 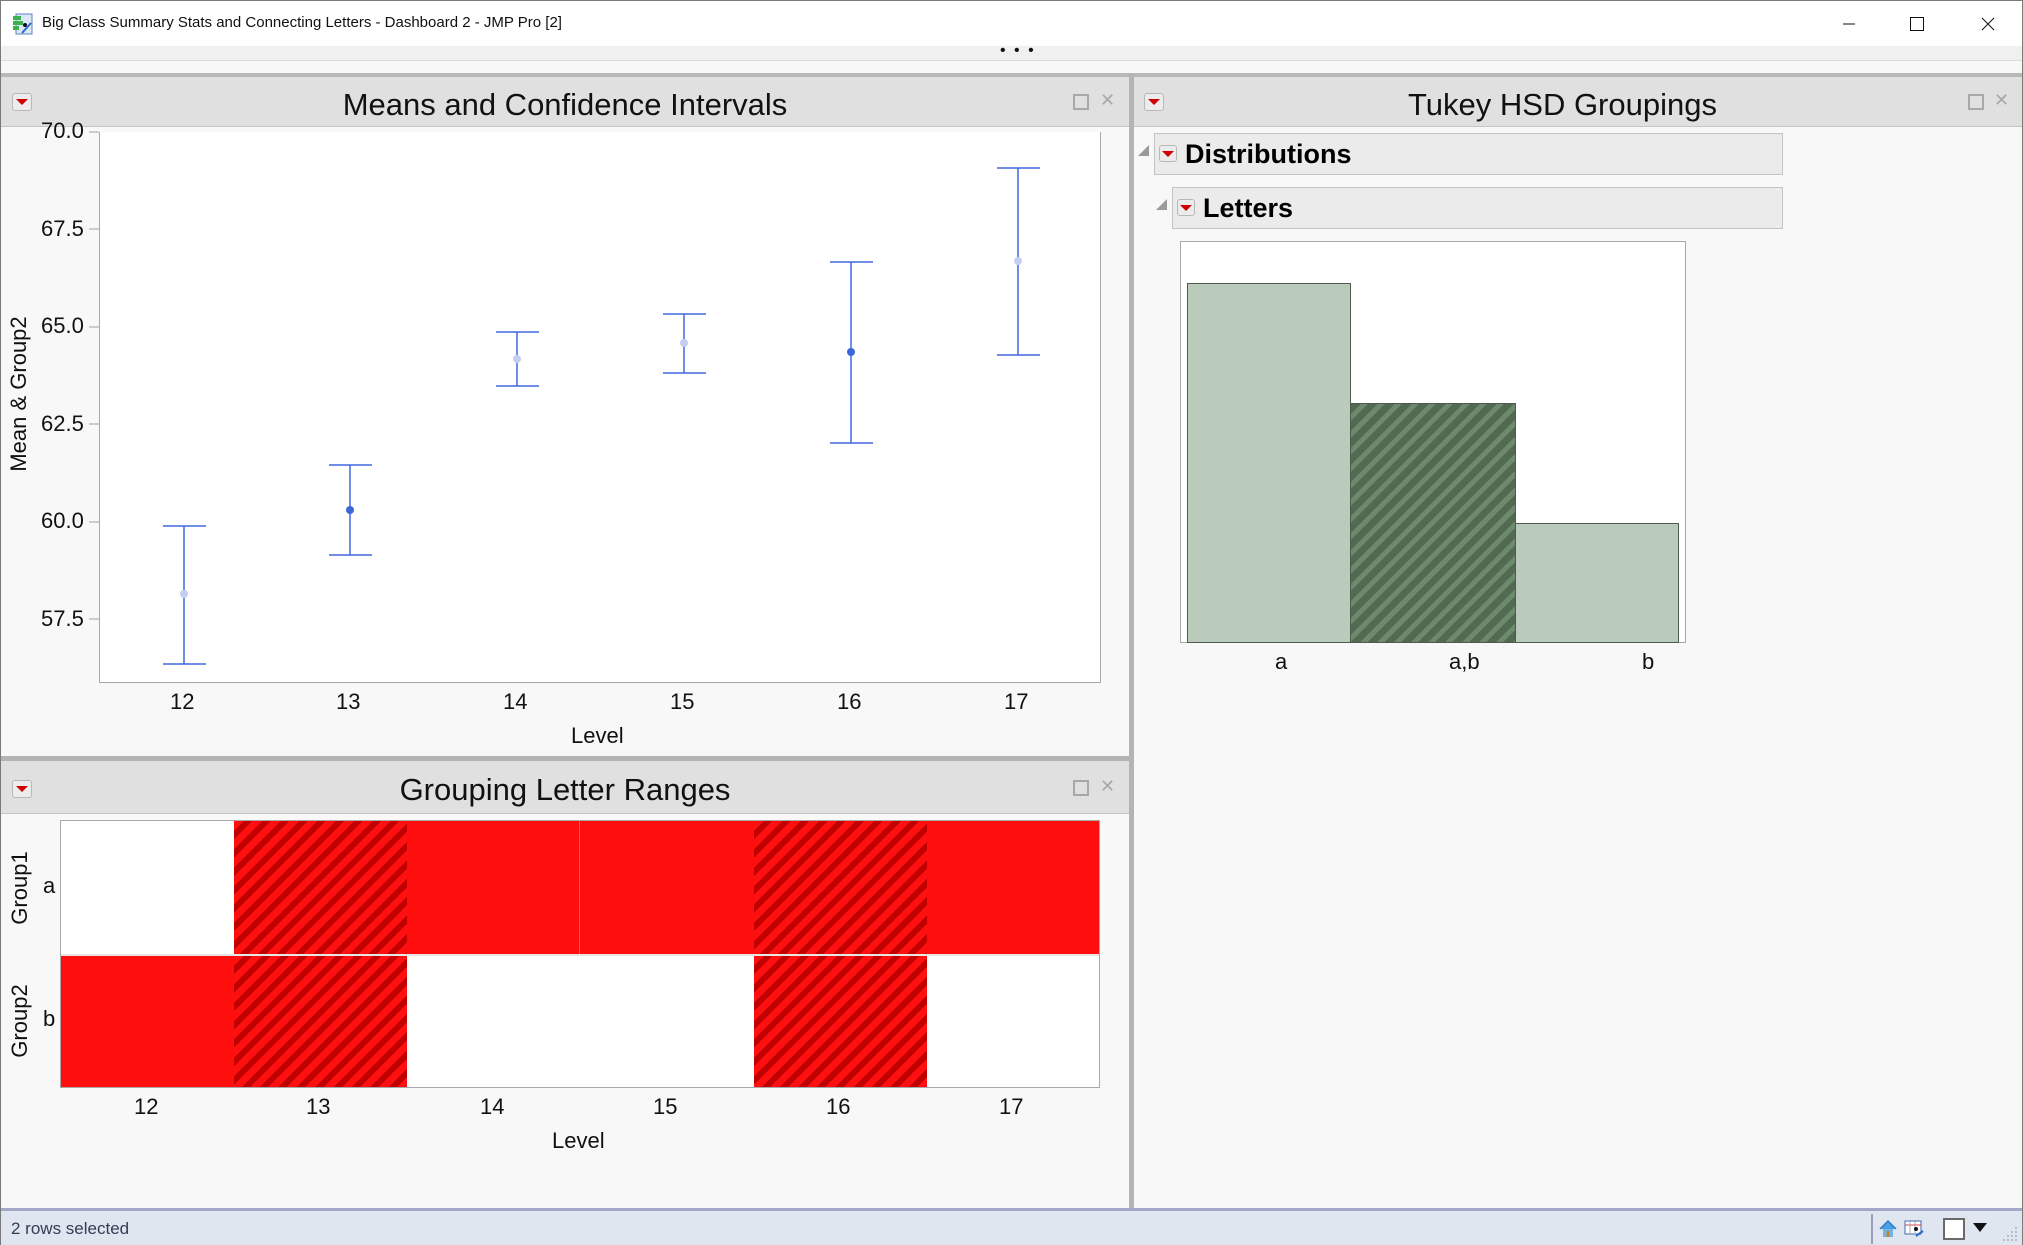 What do you see at coordinates (1248, 208) in the screenshot?
I see `outline-title: Letters` at bounding box center [1248, 208].